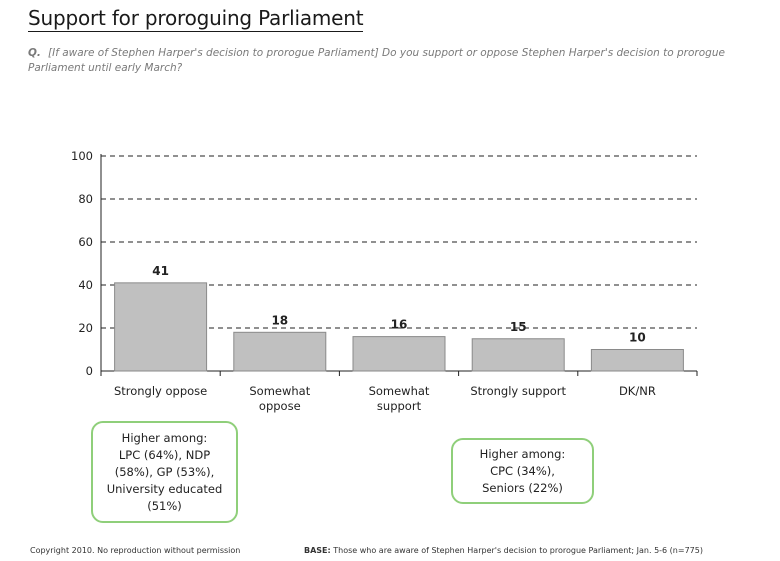 Image resolution: width=780 pixels, height=561 pixels. Describe the element at coordinates (522, 487) in the screenshot. I see `callout-line: Seniors (22%)` at that location.